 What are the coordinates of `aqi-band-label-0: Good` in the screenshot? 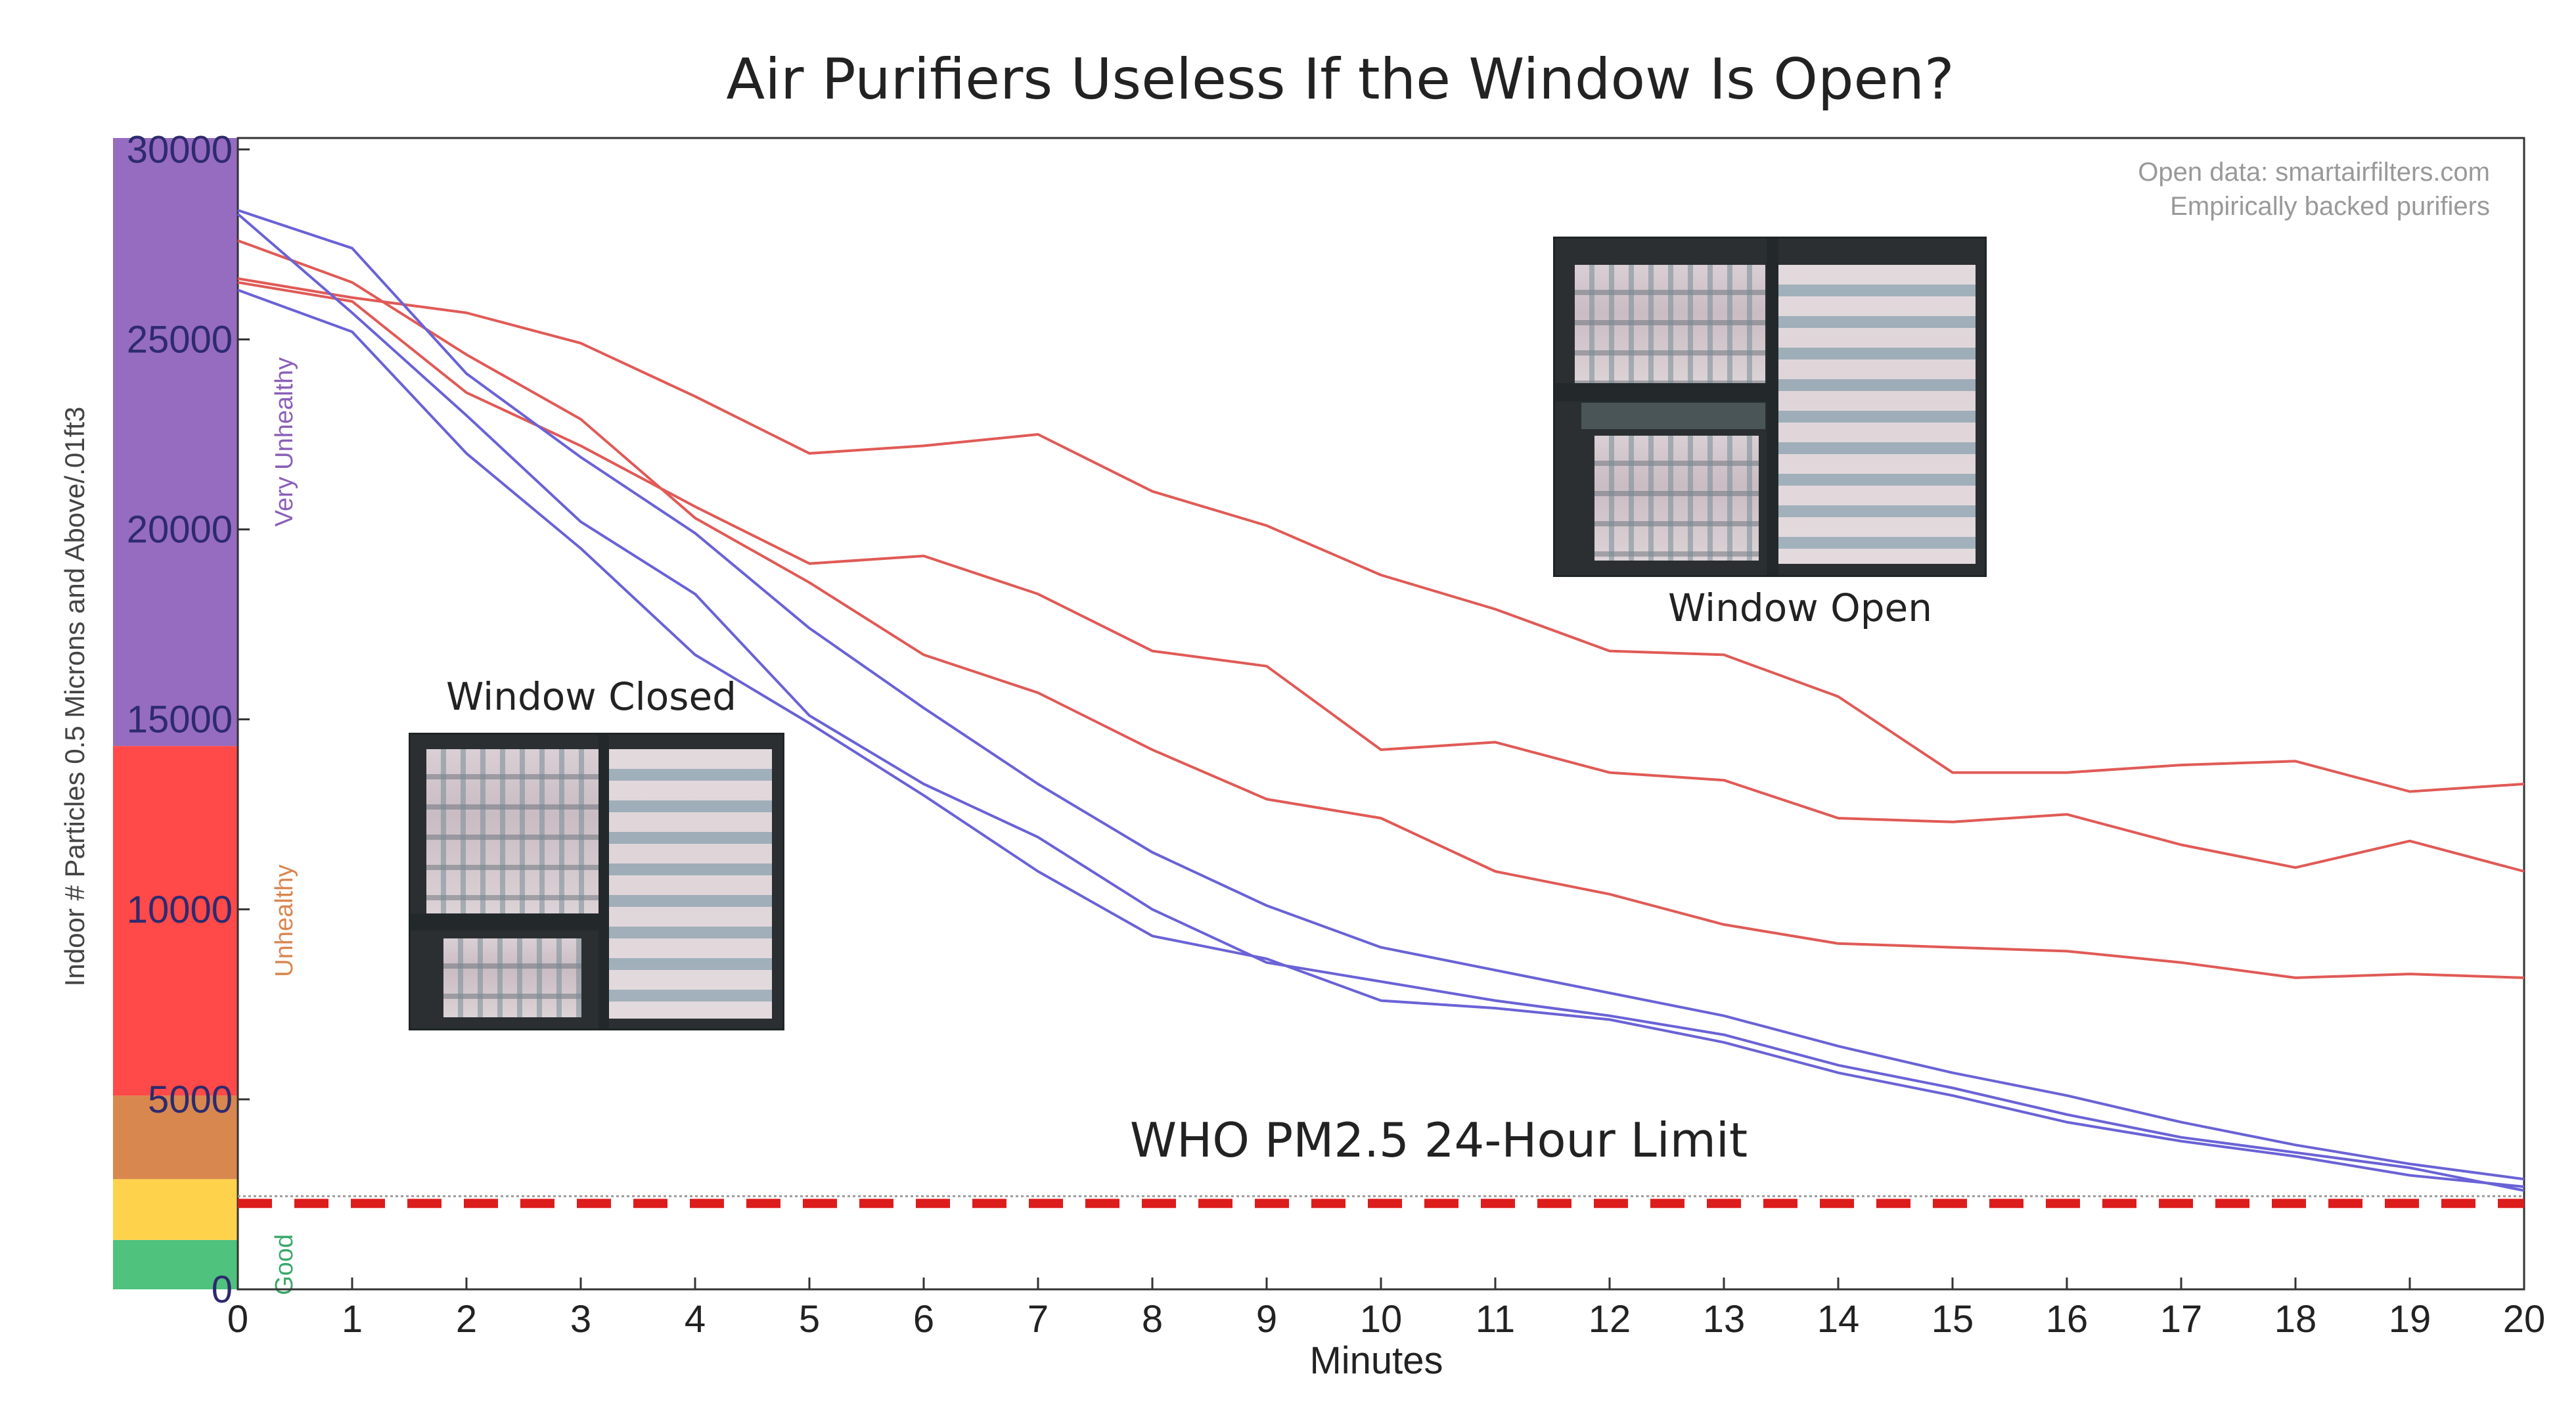 It's located at (284, 1264).